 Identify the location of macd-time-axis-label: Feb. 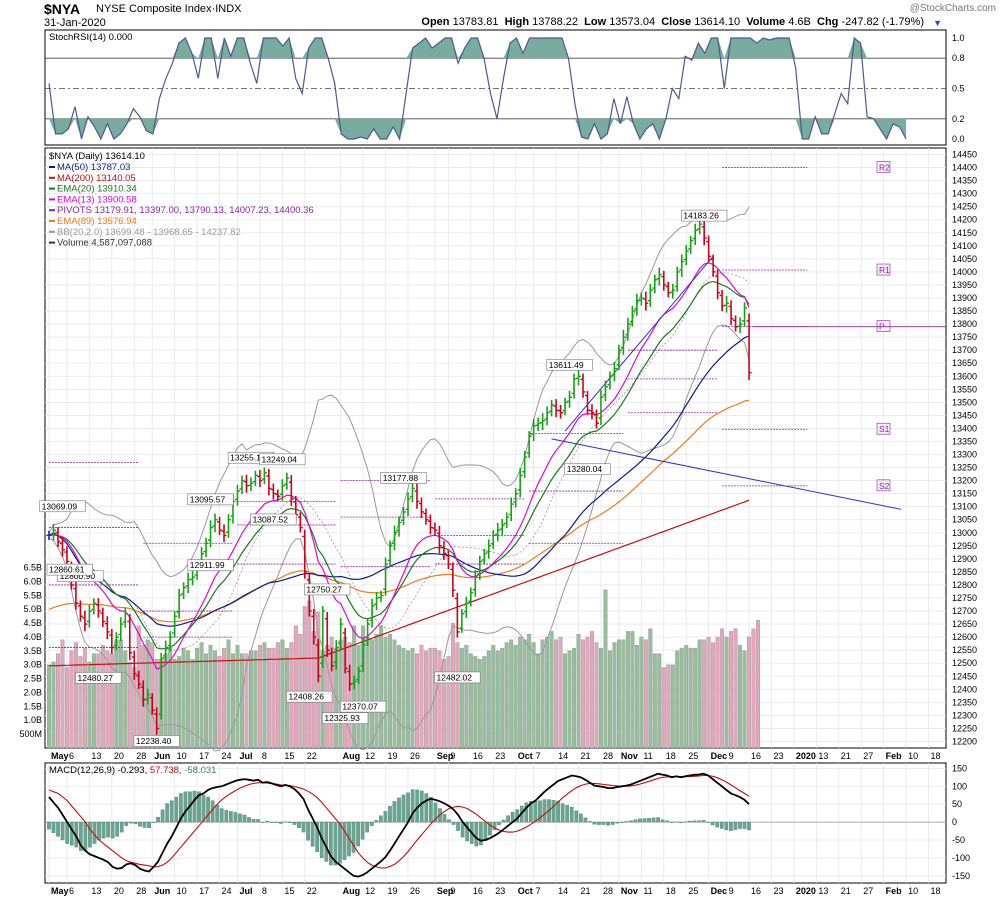
(894, 891).